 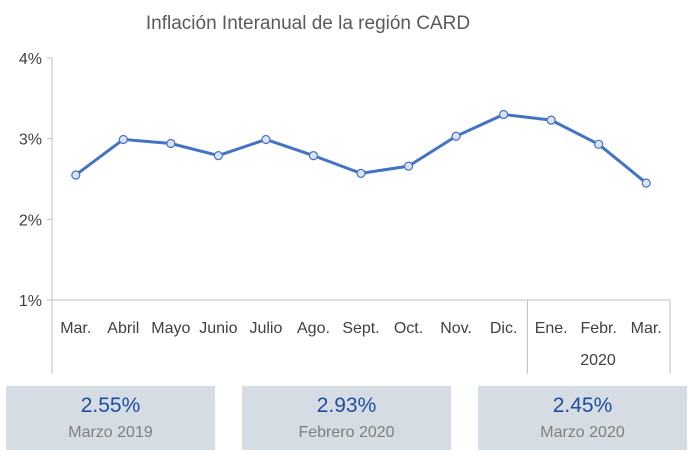 I want to click on x-category-label: Ago., so click(x=313, y=328).